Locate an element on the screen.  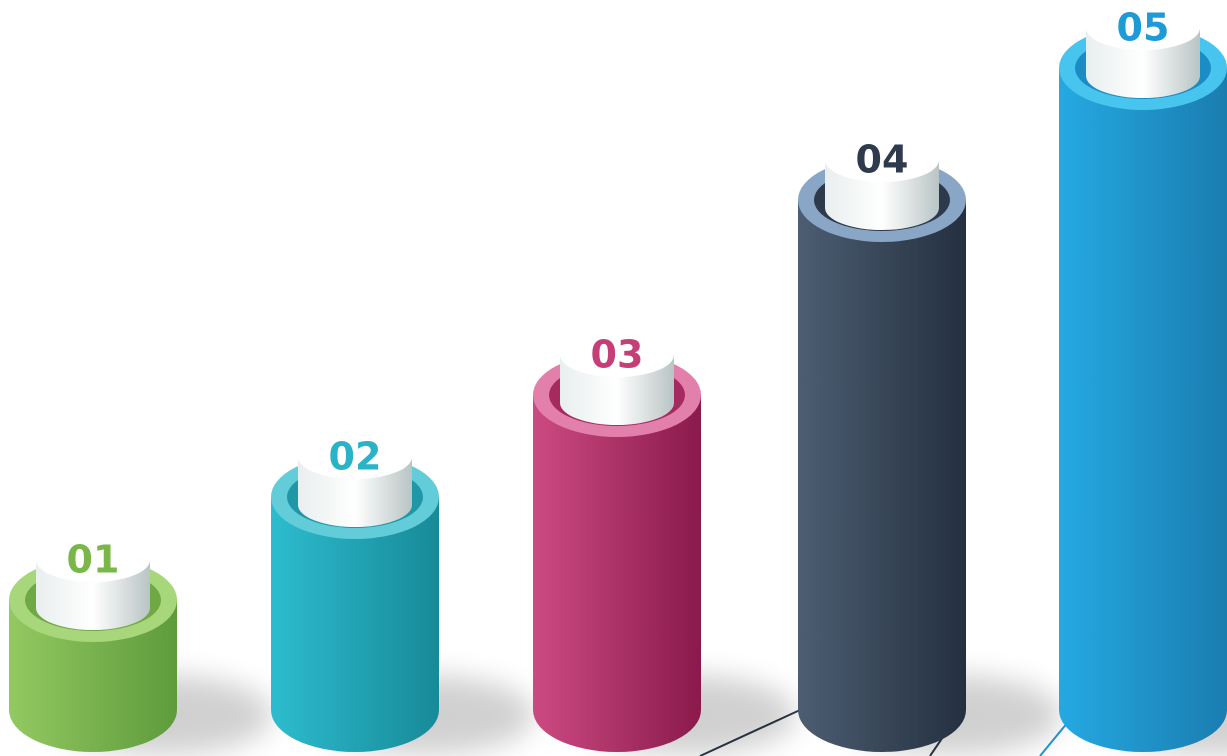
cylinder: 03 is located at coordinates (665, 544).